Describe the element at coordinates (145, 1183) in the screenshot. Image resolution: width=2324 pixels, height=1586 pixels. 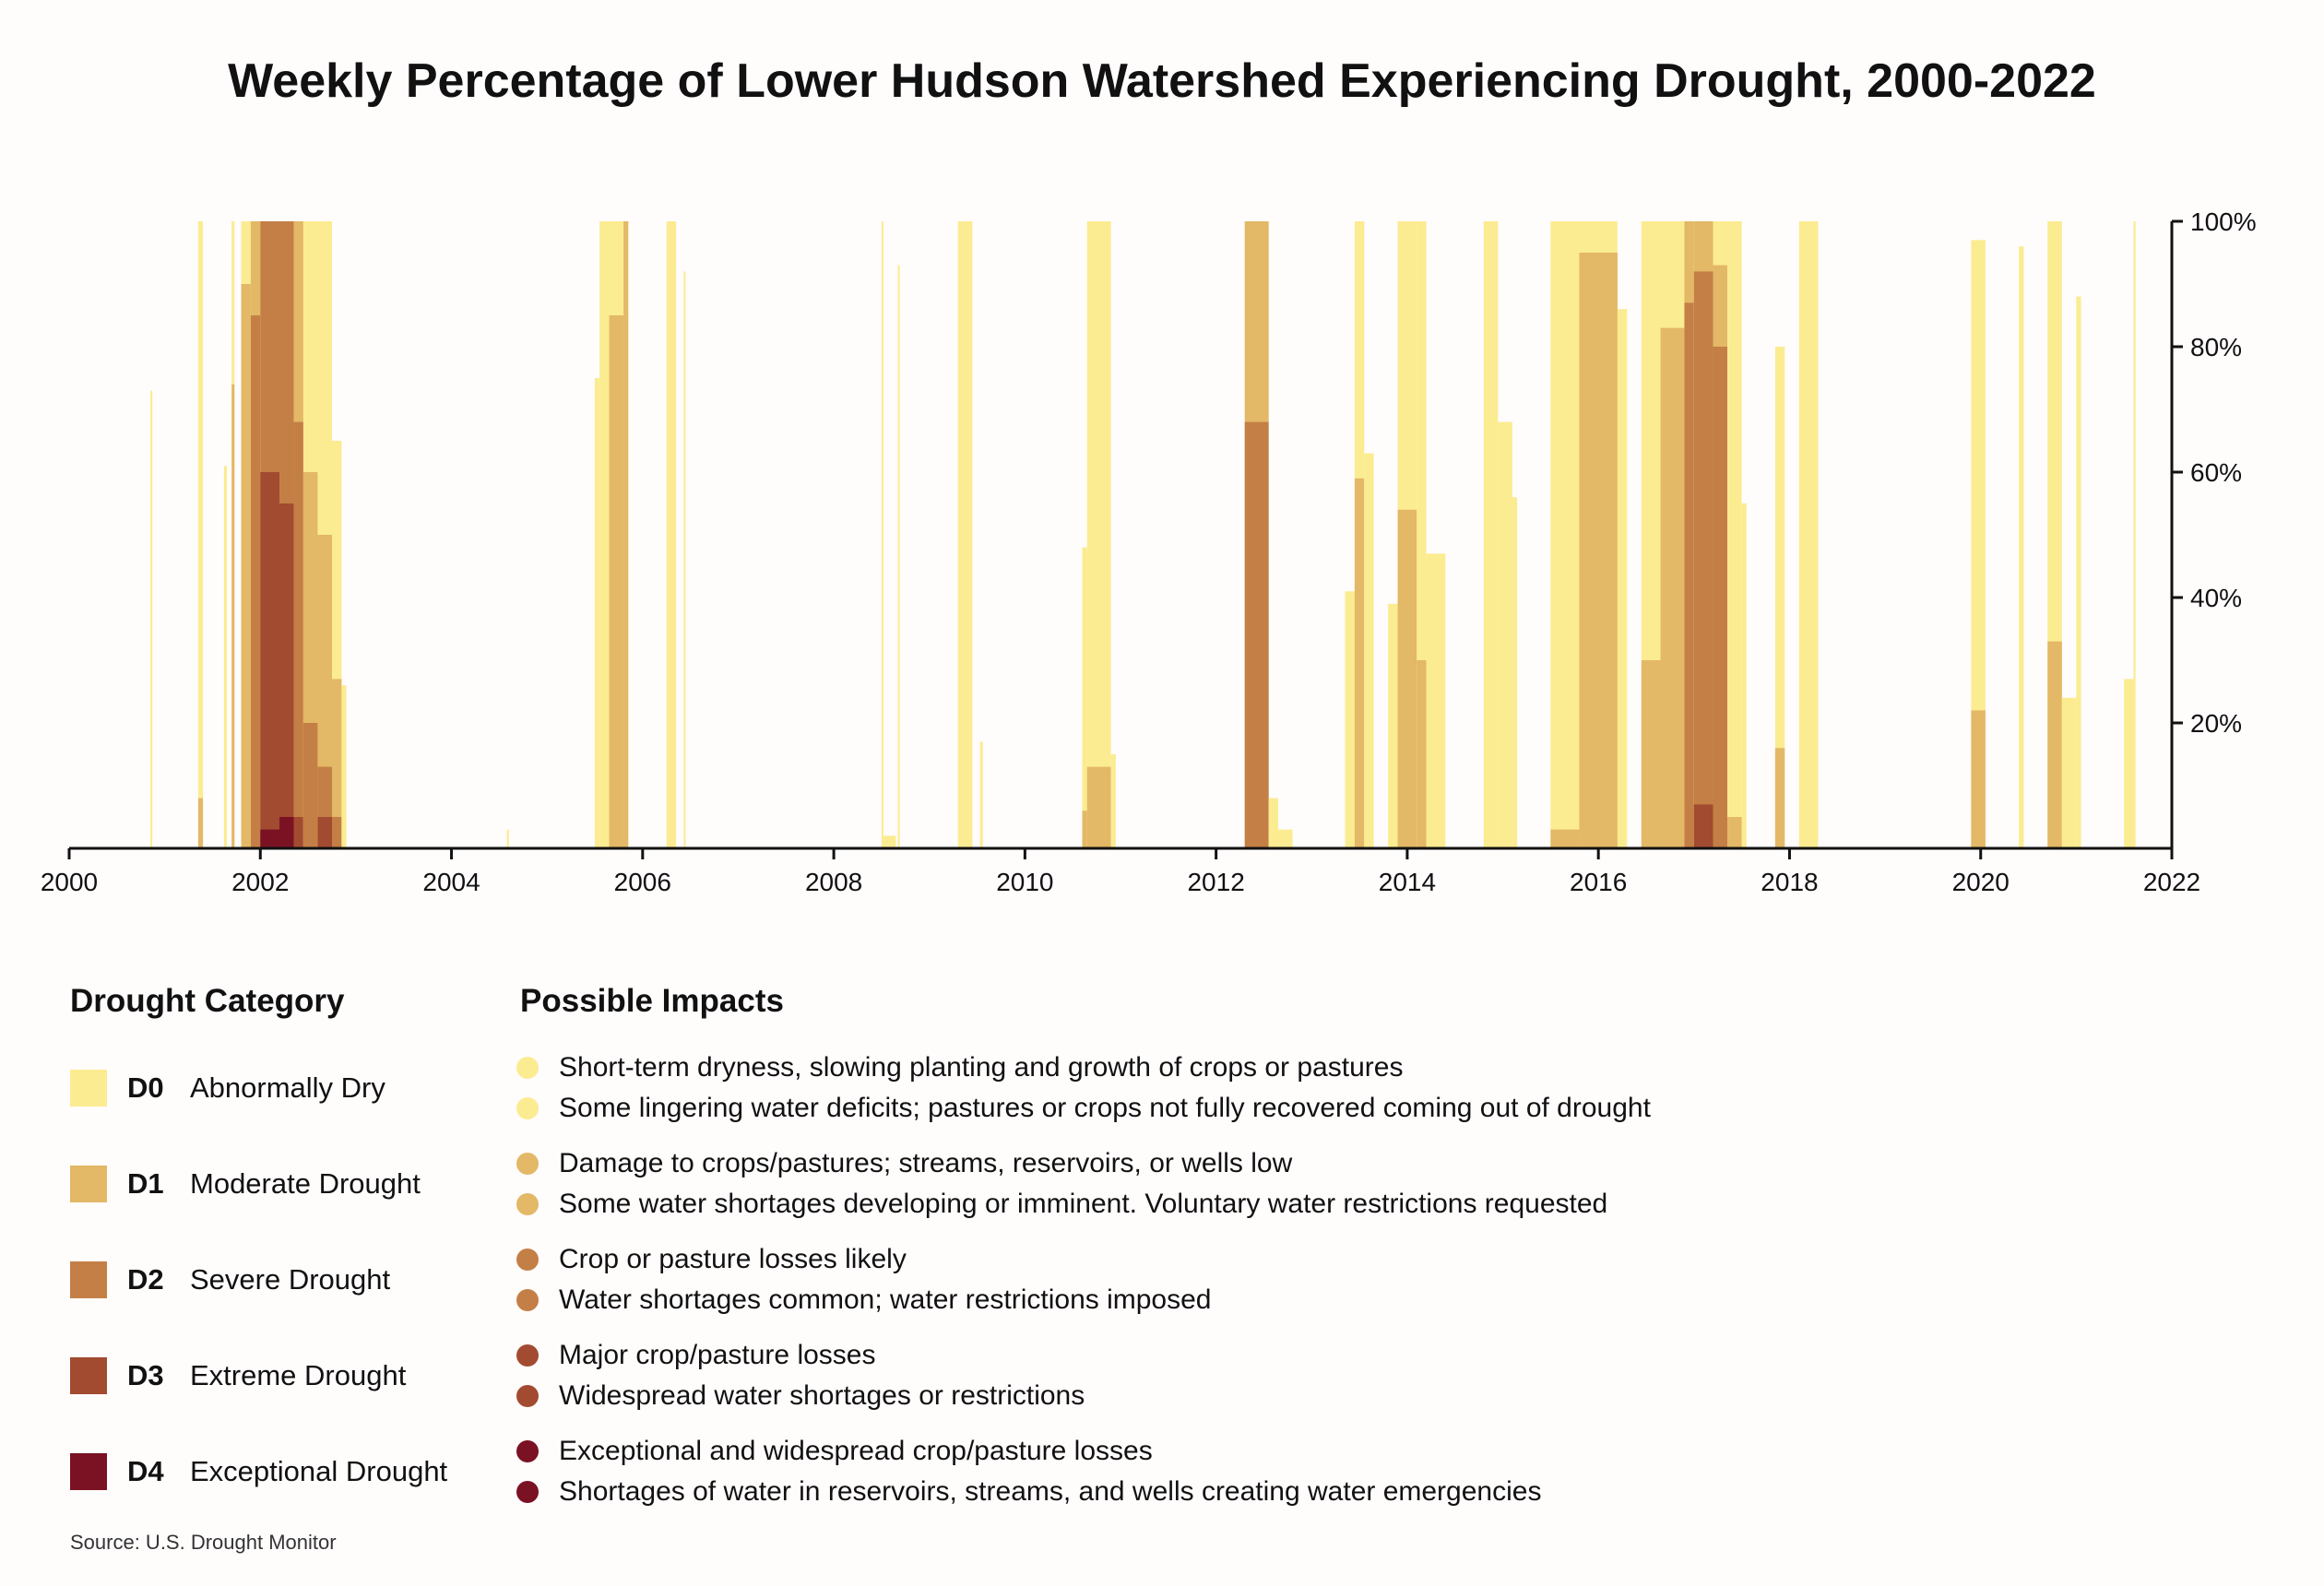
I see `legend-code: D1` at that location.